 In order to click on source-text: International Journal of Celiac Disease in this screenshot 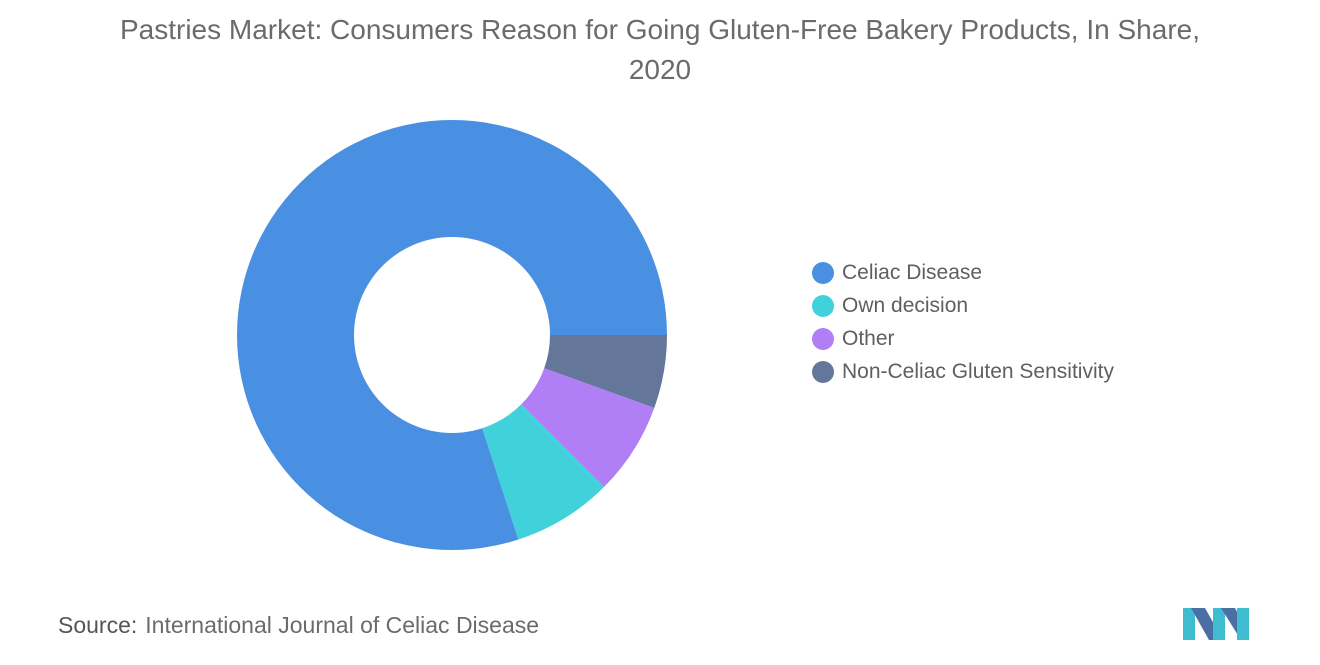, I will do `click(342, 625)`.